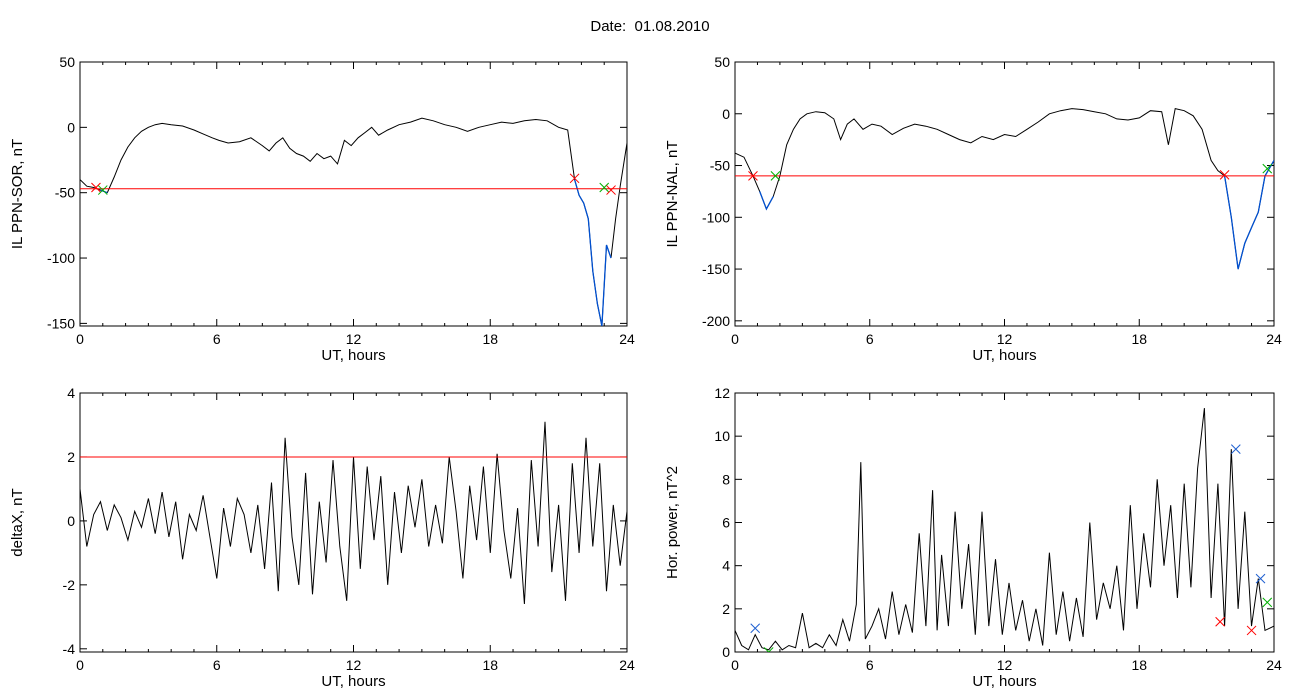 The height and width of the screenshot is (700, 1300). What do you see at coordinates (17, 194) in the screenshot?
I see `y-axis-label: IL PPN-SOR, nT` at bounding box center [17, 194].